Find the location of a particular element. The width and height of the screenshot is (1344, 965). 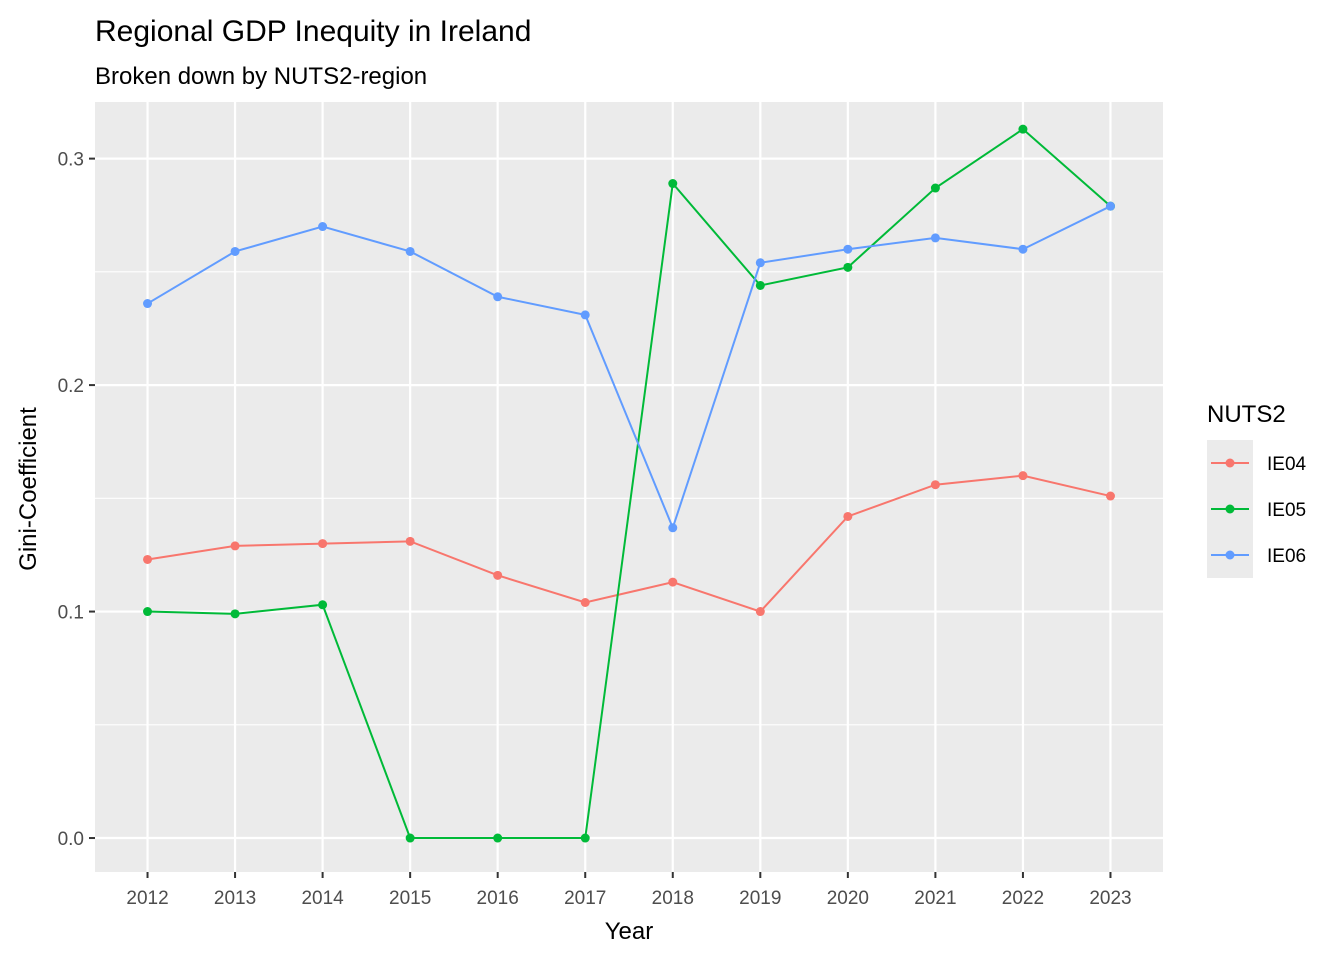

x-tick-label: 2014 is located at coordinates (322, 898).